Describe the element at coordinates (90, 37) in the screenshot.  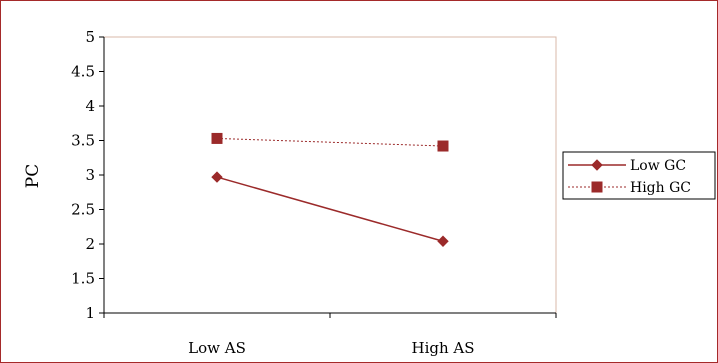
I see `y-tick-label: 5` at that location.